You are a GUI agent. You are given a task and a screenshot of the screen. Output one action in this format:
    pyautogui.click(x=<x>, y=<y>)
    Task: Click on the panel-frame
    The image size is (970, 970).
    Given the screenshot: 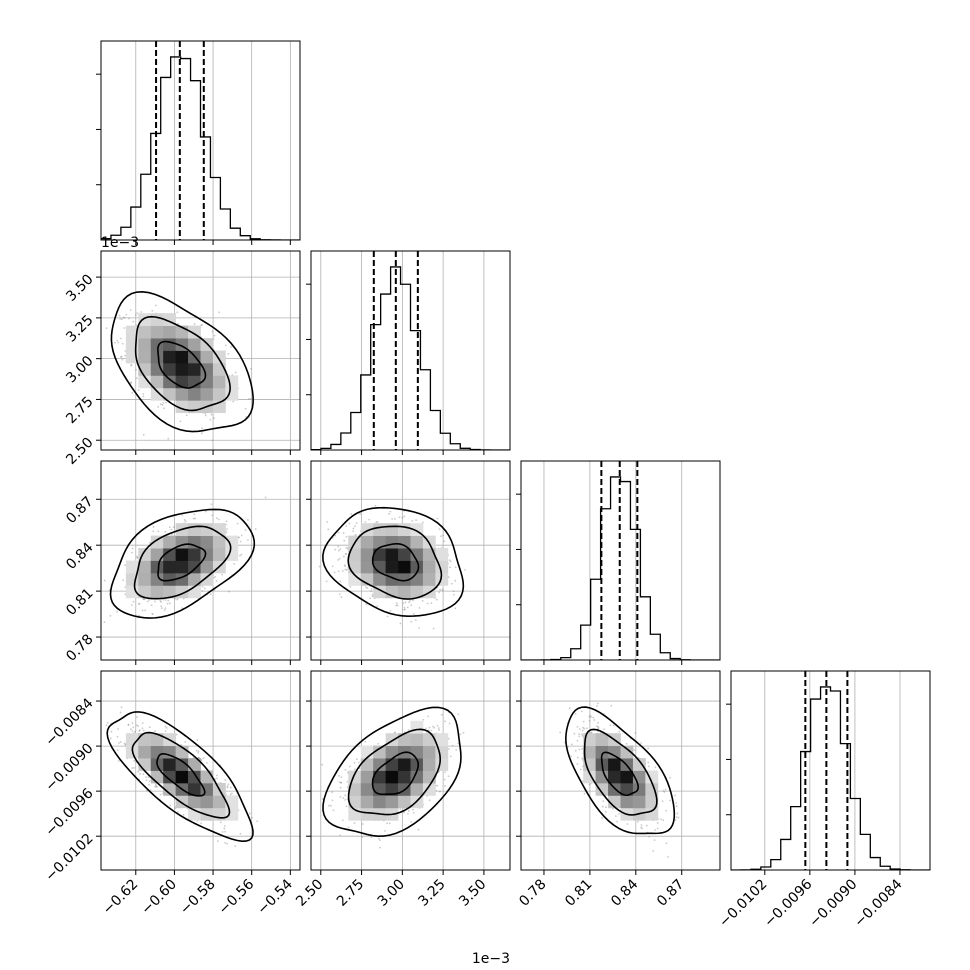 What is the action you would take?
    pyautogui.click(x=830, y=770)
    